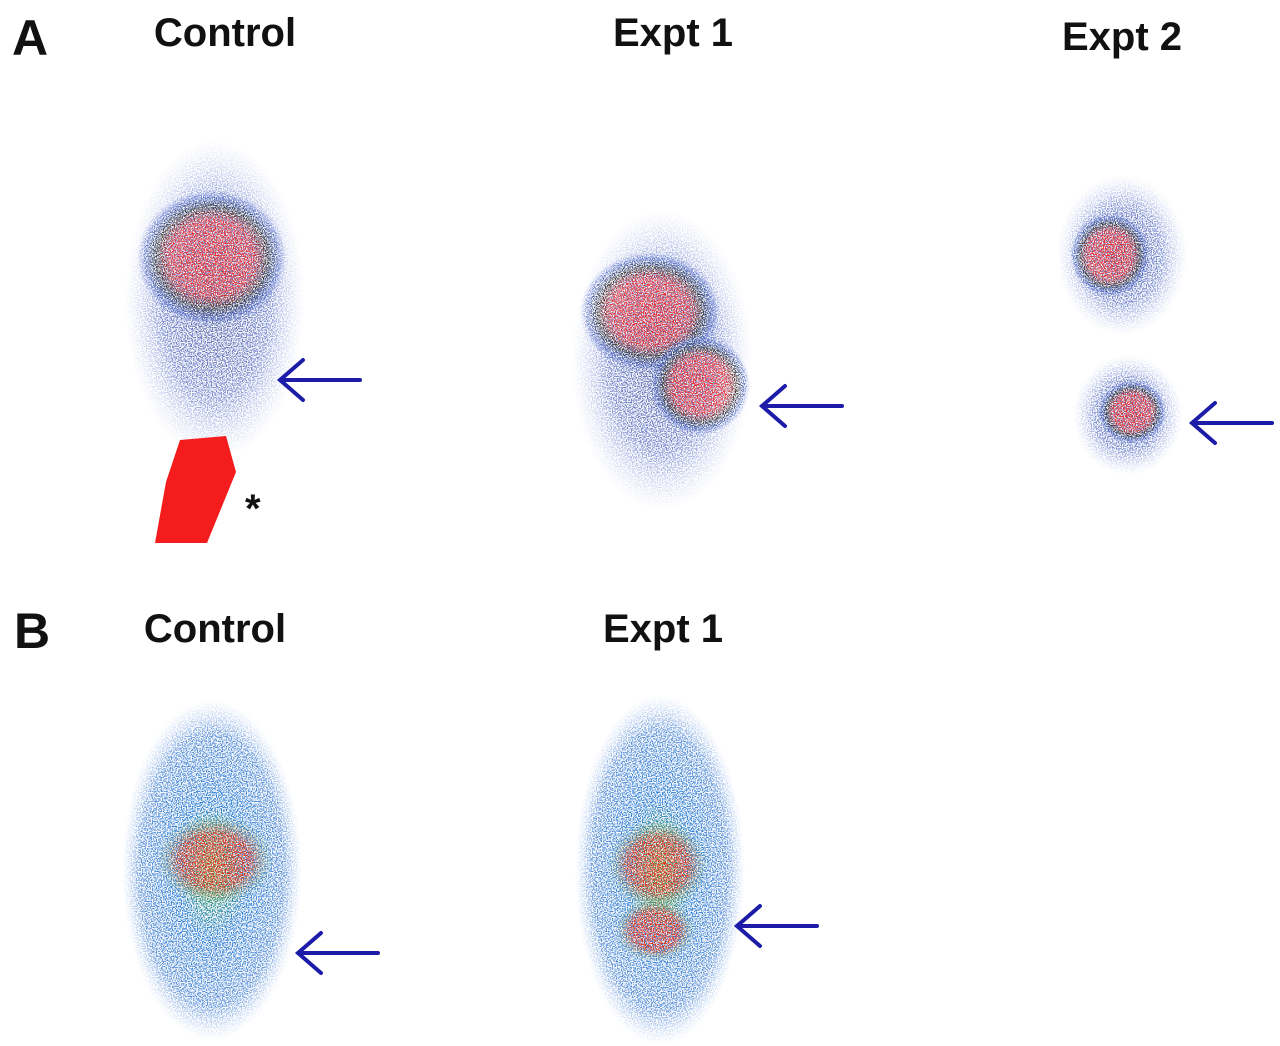  Describe the element at coordinates (662, 360) in the screenshot. I see `scan-a-expt1` at that location.